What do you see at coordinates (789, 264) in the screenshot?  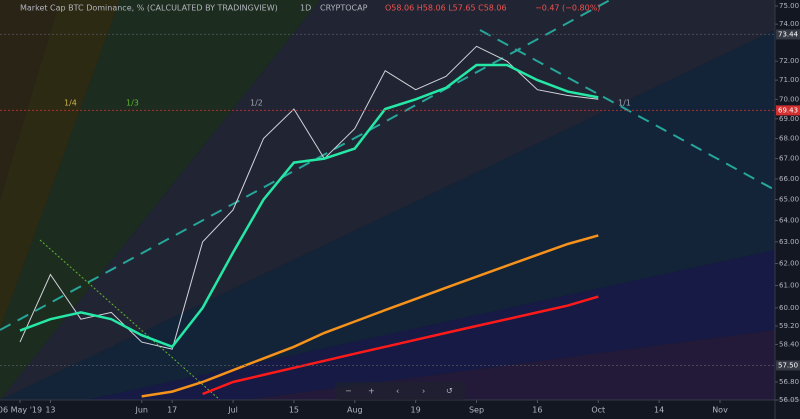 I see `y-tick-label: 62.00` at bounding box center [789, 264].